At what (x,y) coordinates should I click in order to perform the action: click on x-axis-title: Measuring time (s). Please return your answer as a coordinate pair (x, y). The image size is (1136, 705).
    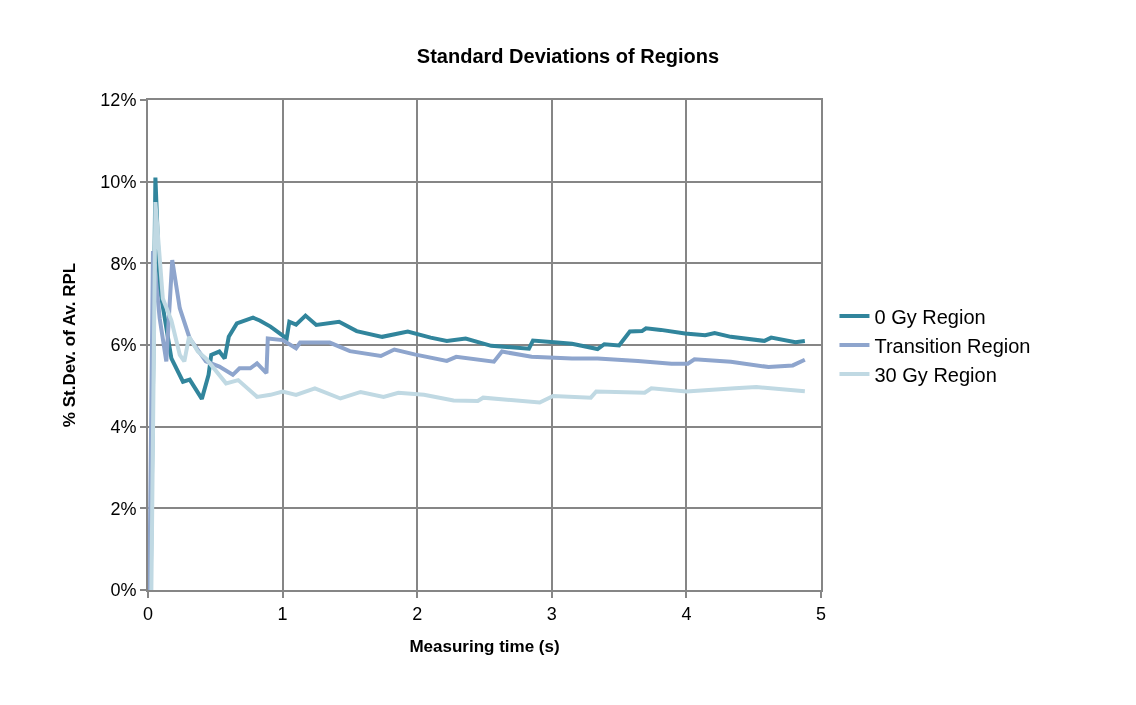
    Looking at the image, I should click on (484, 647).